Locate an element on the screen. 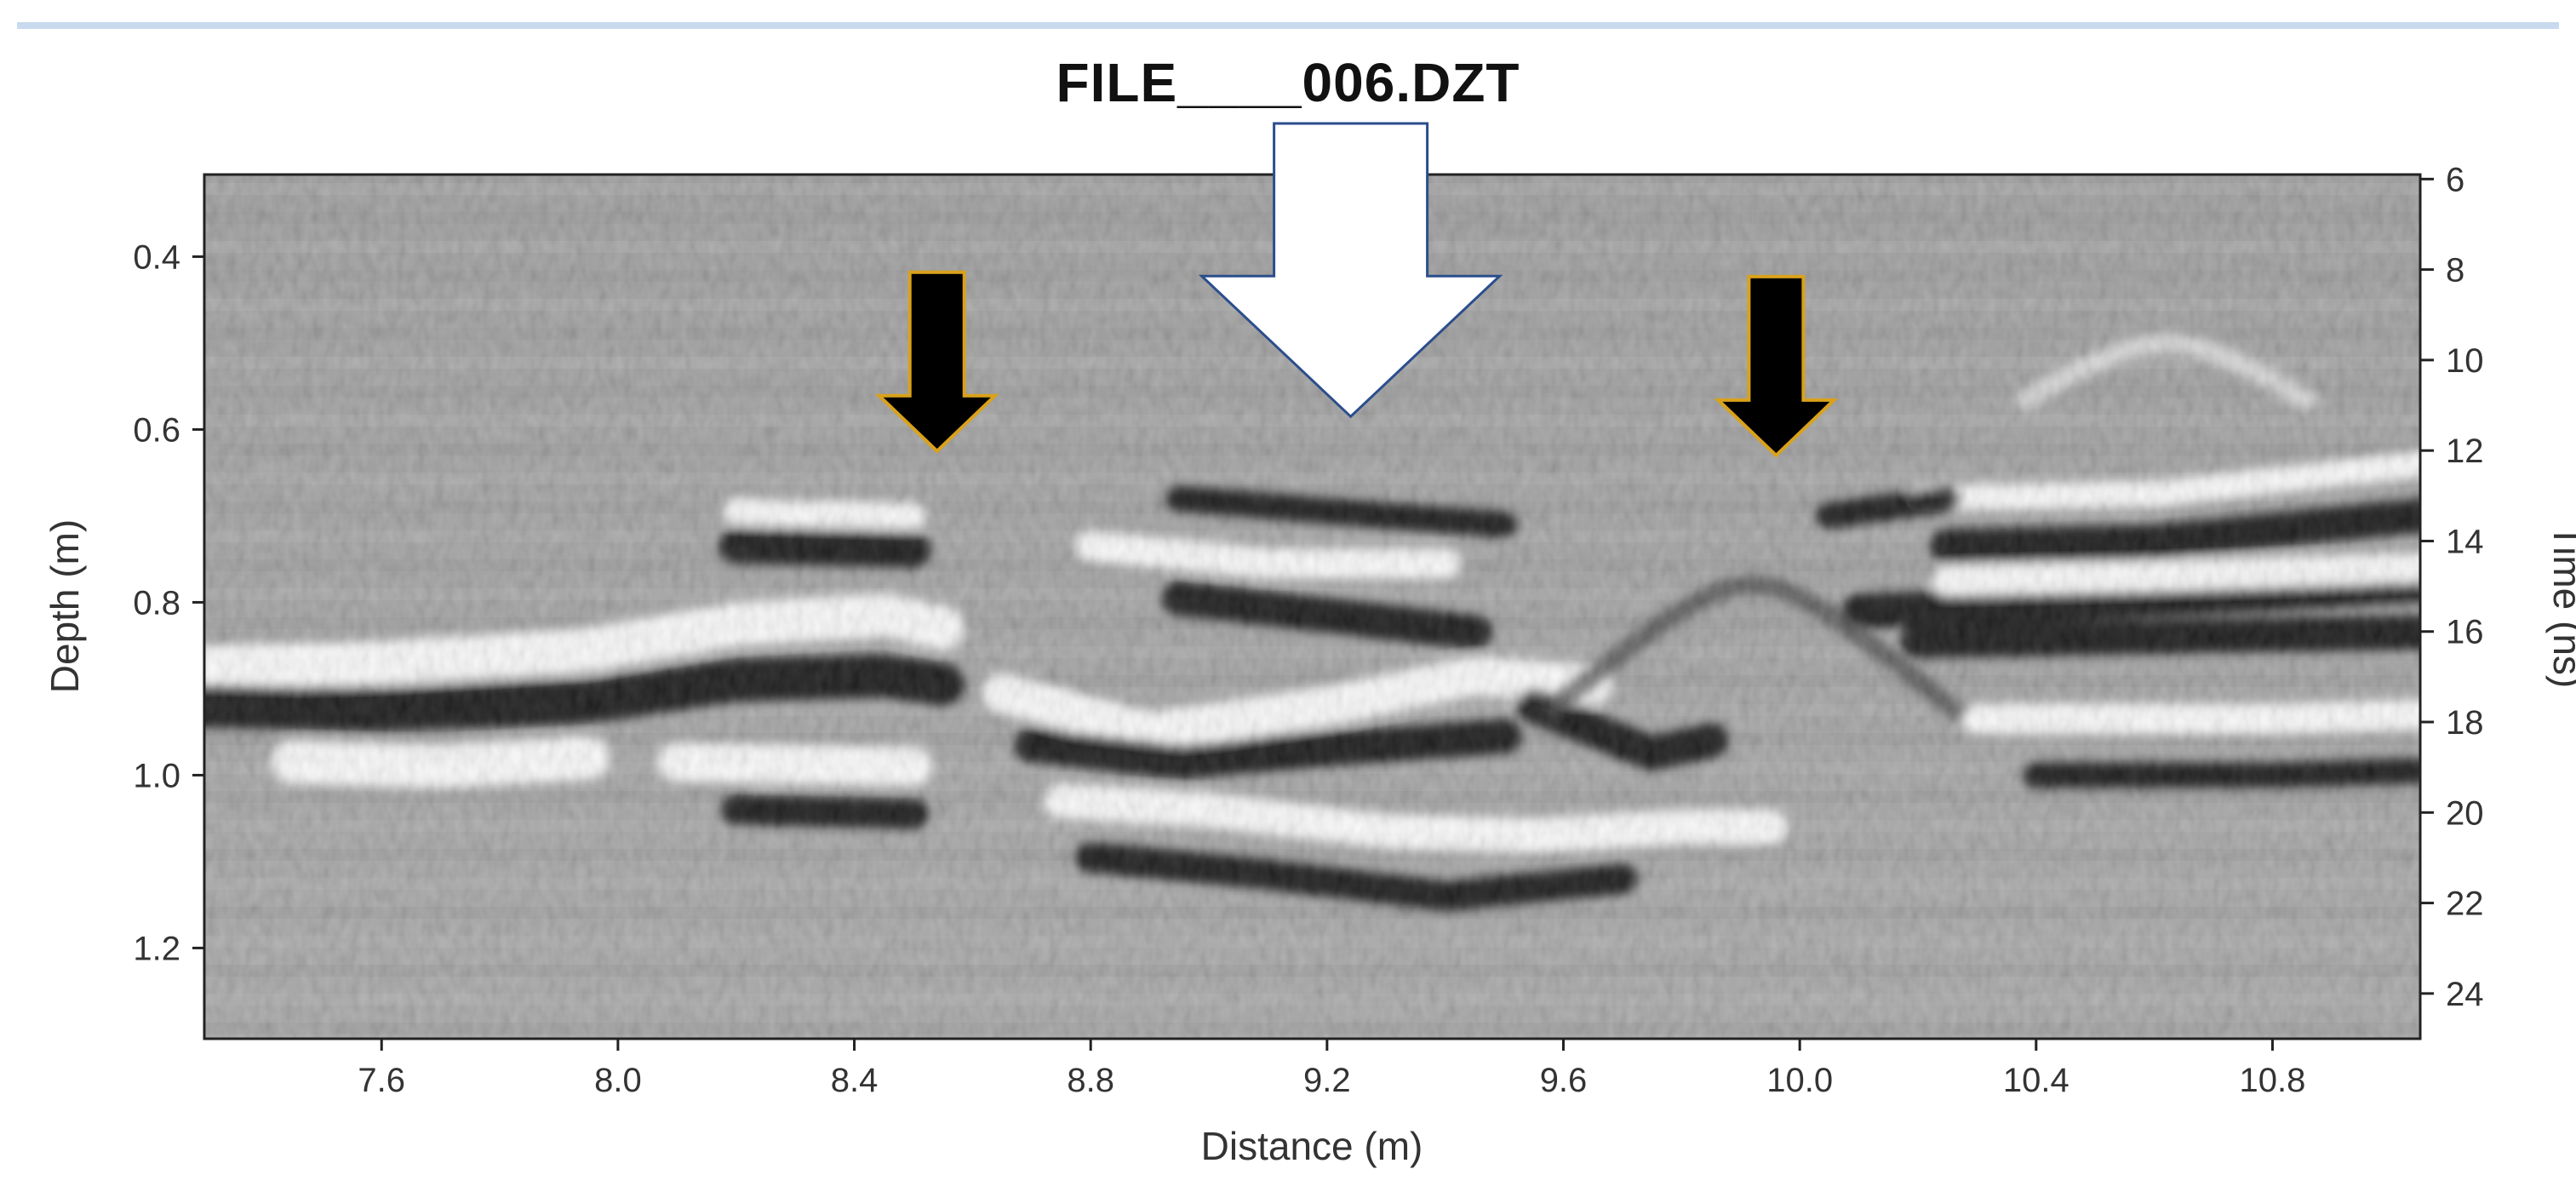 The height and width of the screenshot is (1192, 2576). y2-tick-label: 18 is located at coordinates (2465, 723).